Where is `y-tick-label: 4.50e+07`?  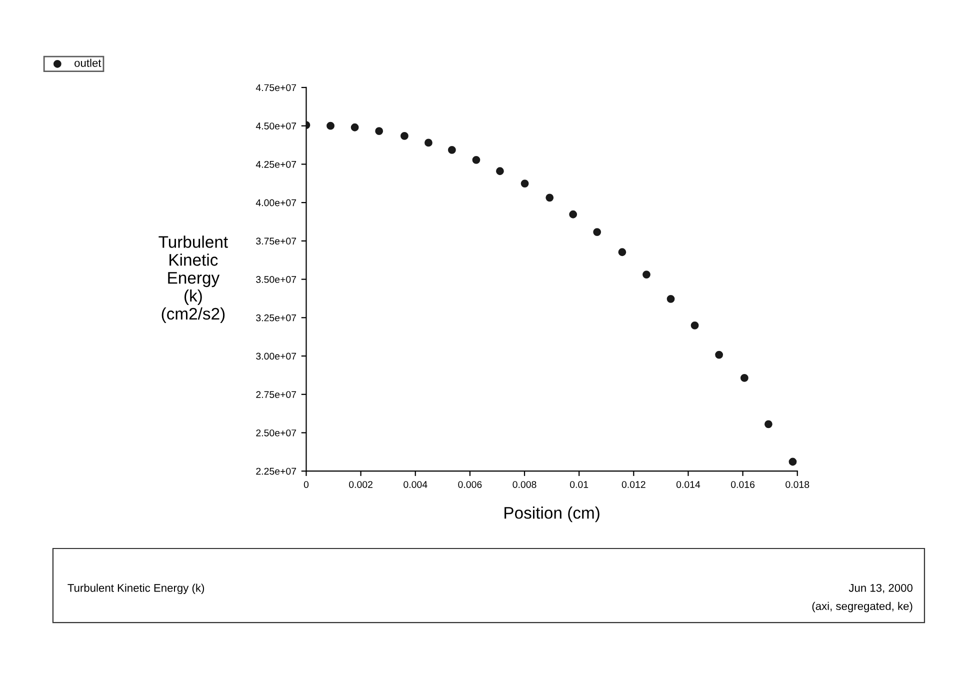
y-tick-label: 4.50e+07 is located at coordinates (276, 126).